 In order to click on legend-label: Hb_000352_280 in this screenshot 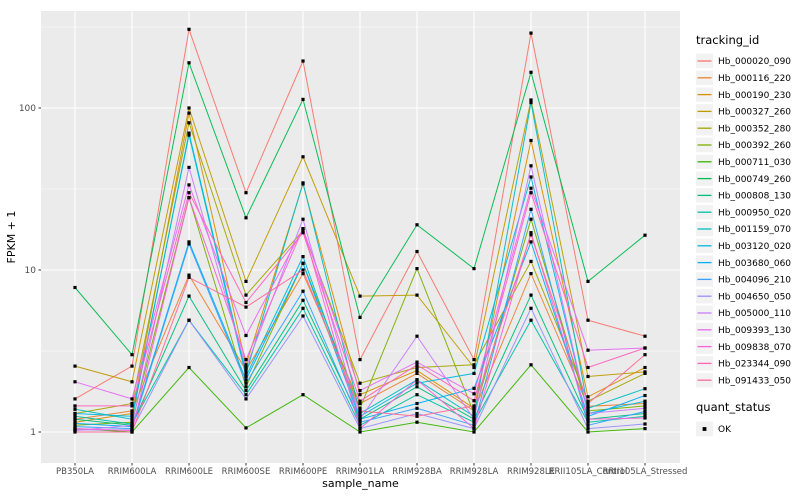, I will do `click(754, 129)`.